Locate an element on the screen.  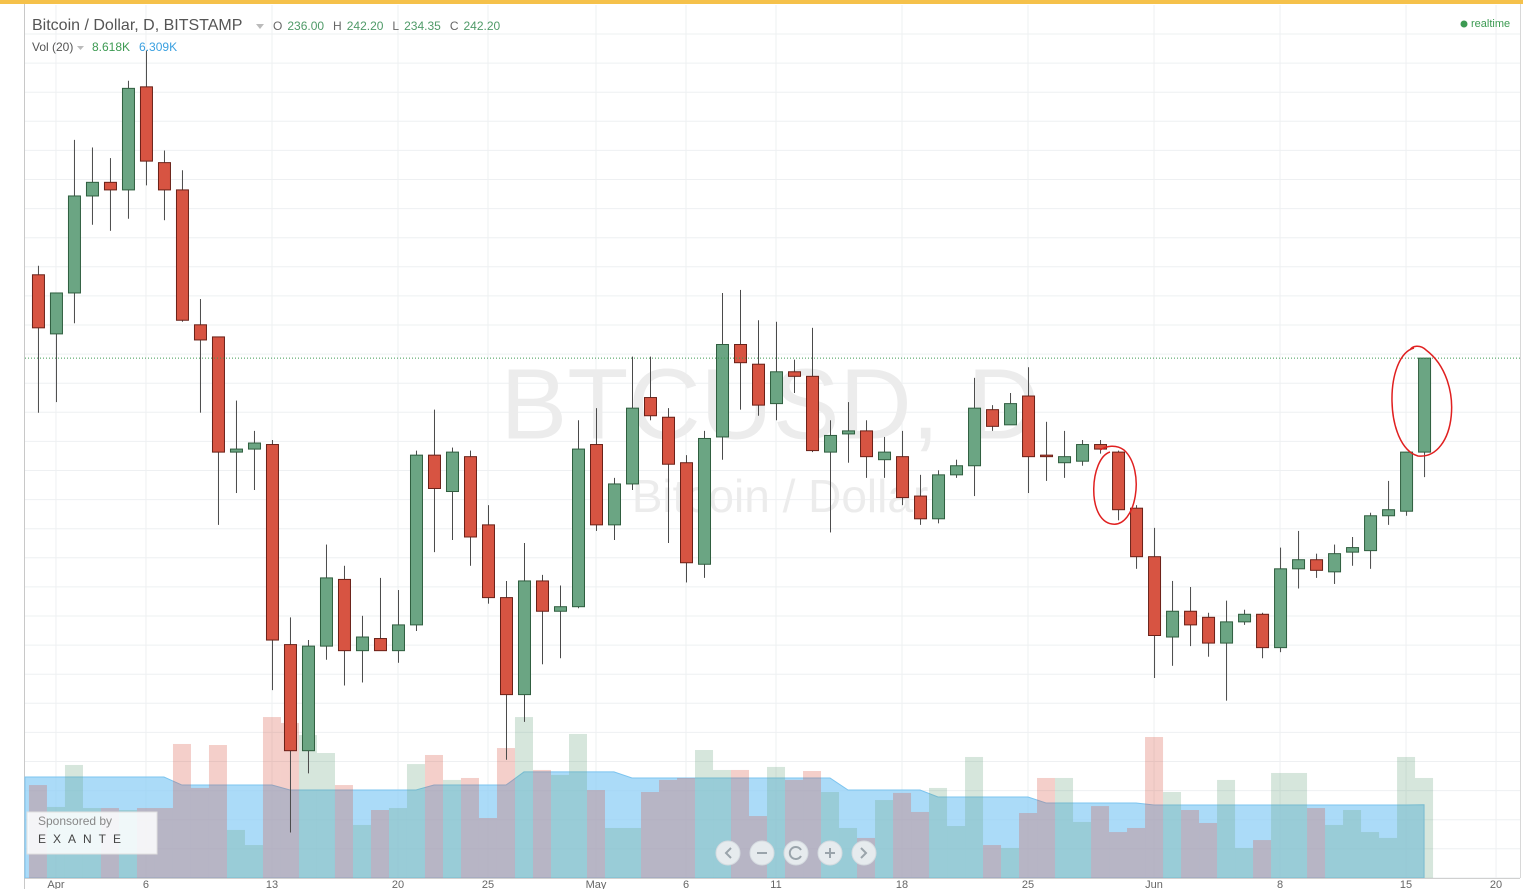
sponsor-label: Sponsored by is located at coordinates (75, 821).